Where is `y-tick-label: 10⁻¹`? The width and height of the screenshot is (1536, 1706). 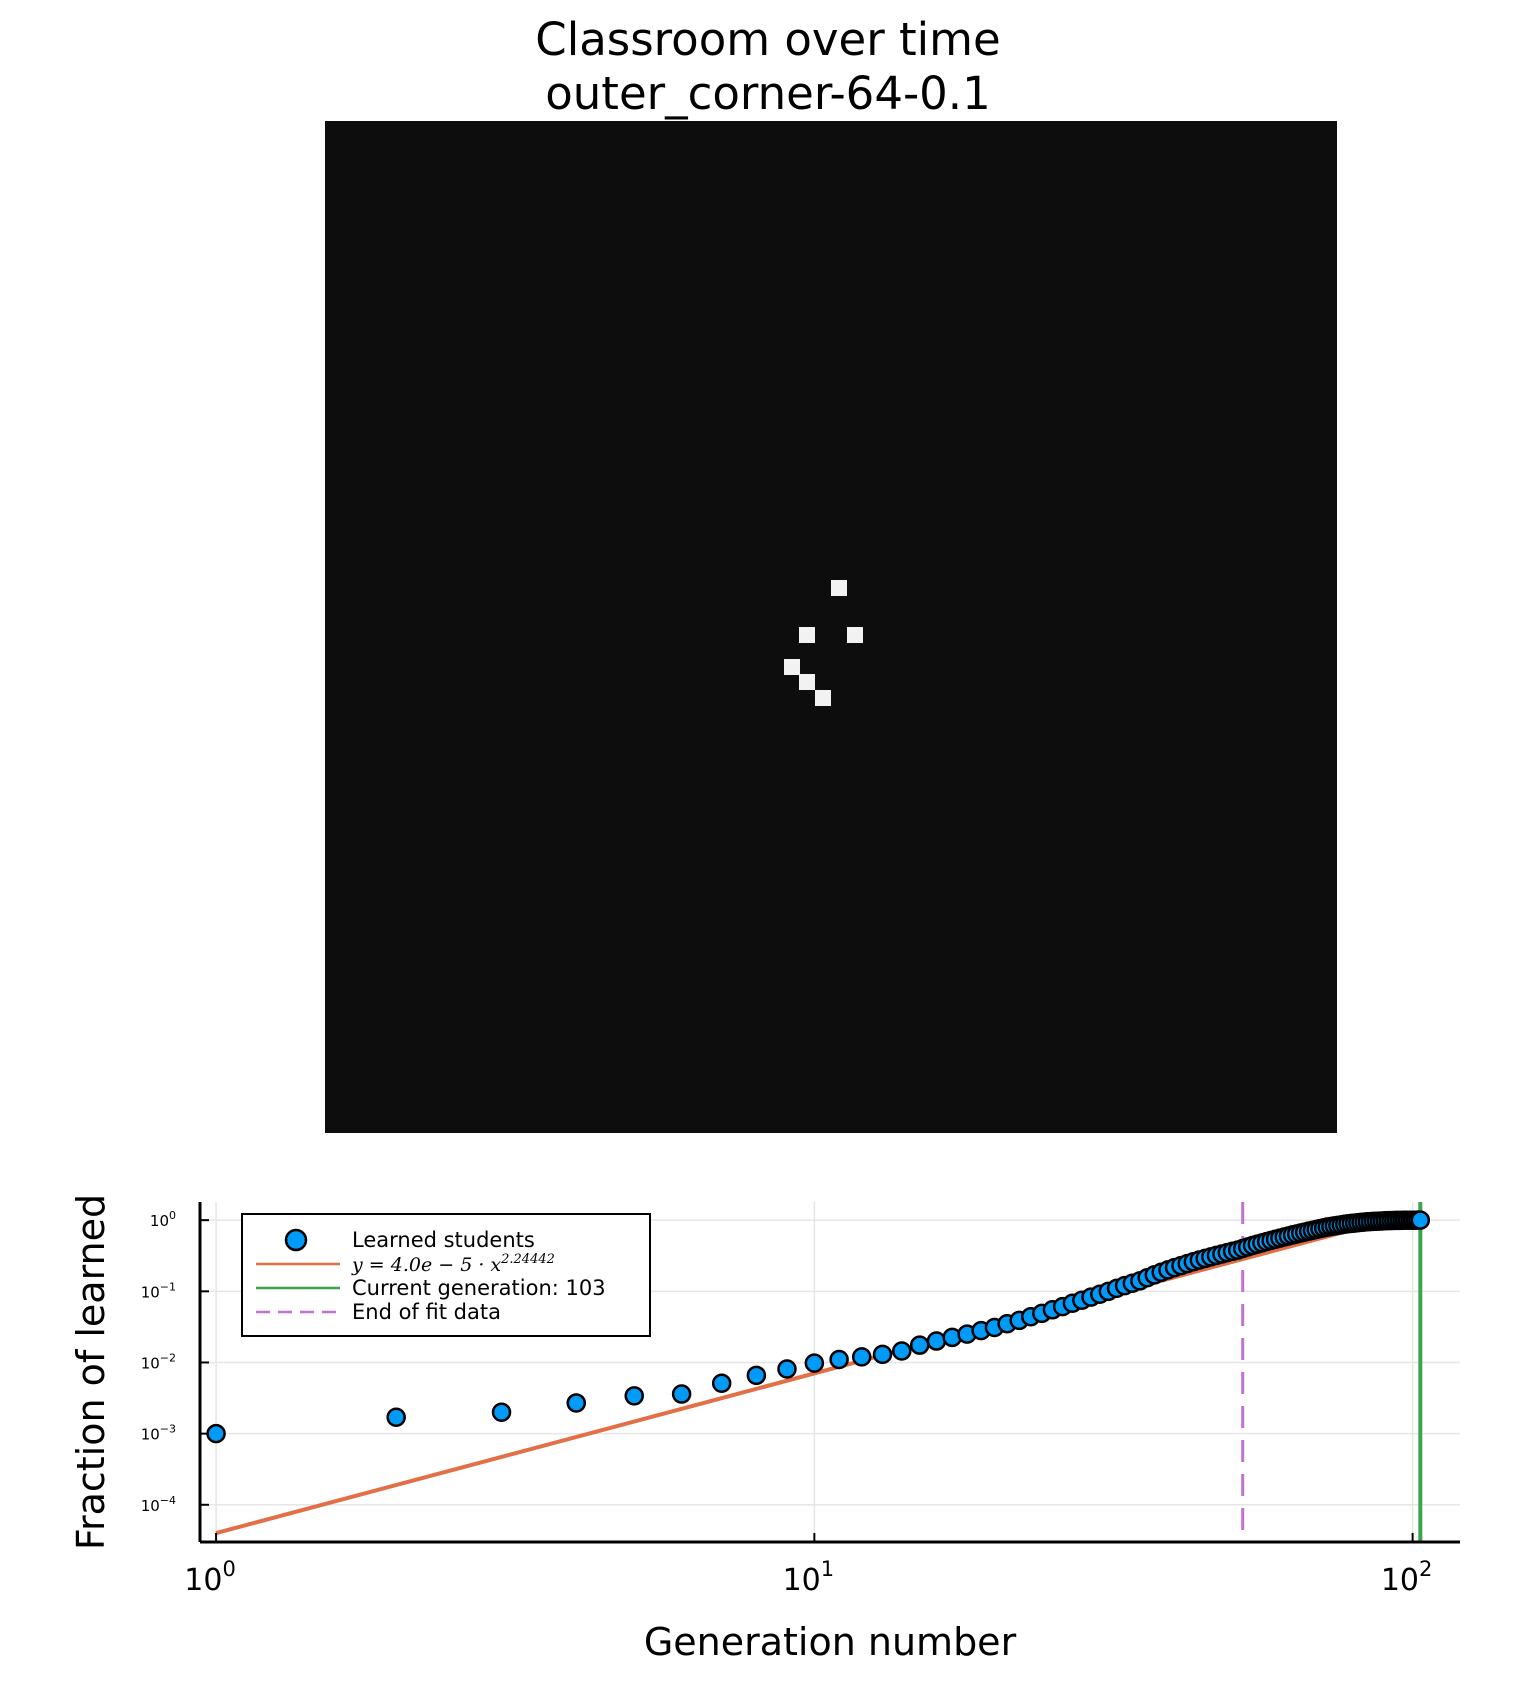 y-tick-label: 10⁻¹ is located at coordinates (158, 1290).